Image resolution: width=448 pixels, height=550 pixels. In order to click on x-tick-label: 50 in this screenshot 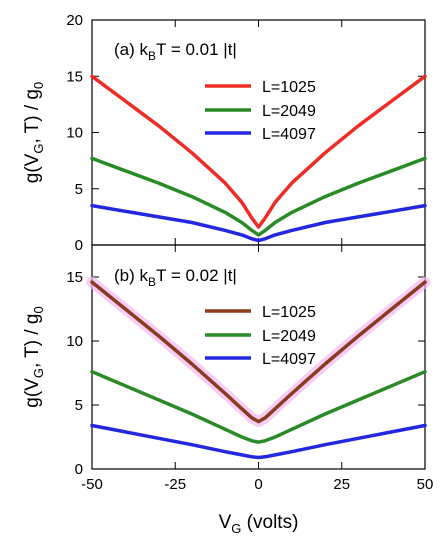, I will do `click(425, 484)`.